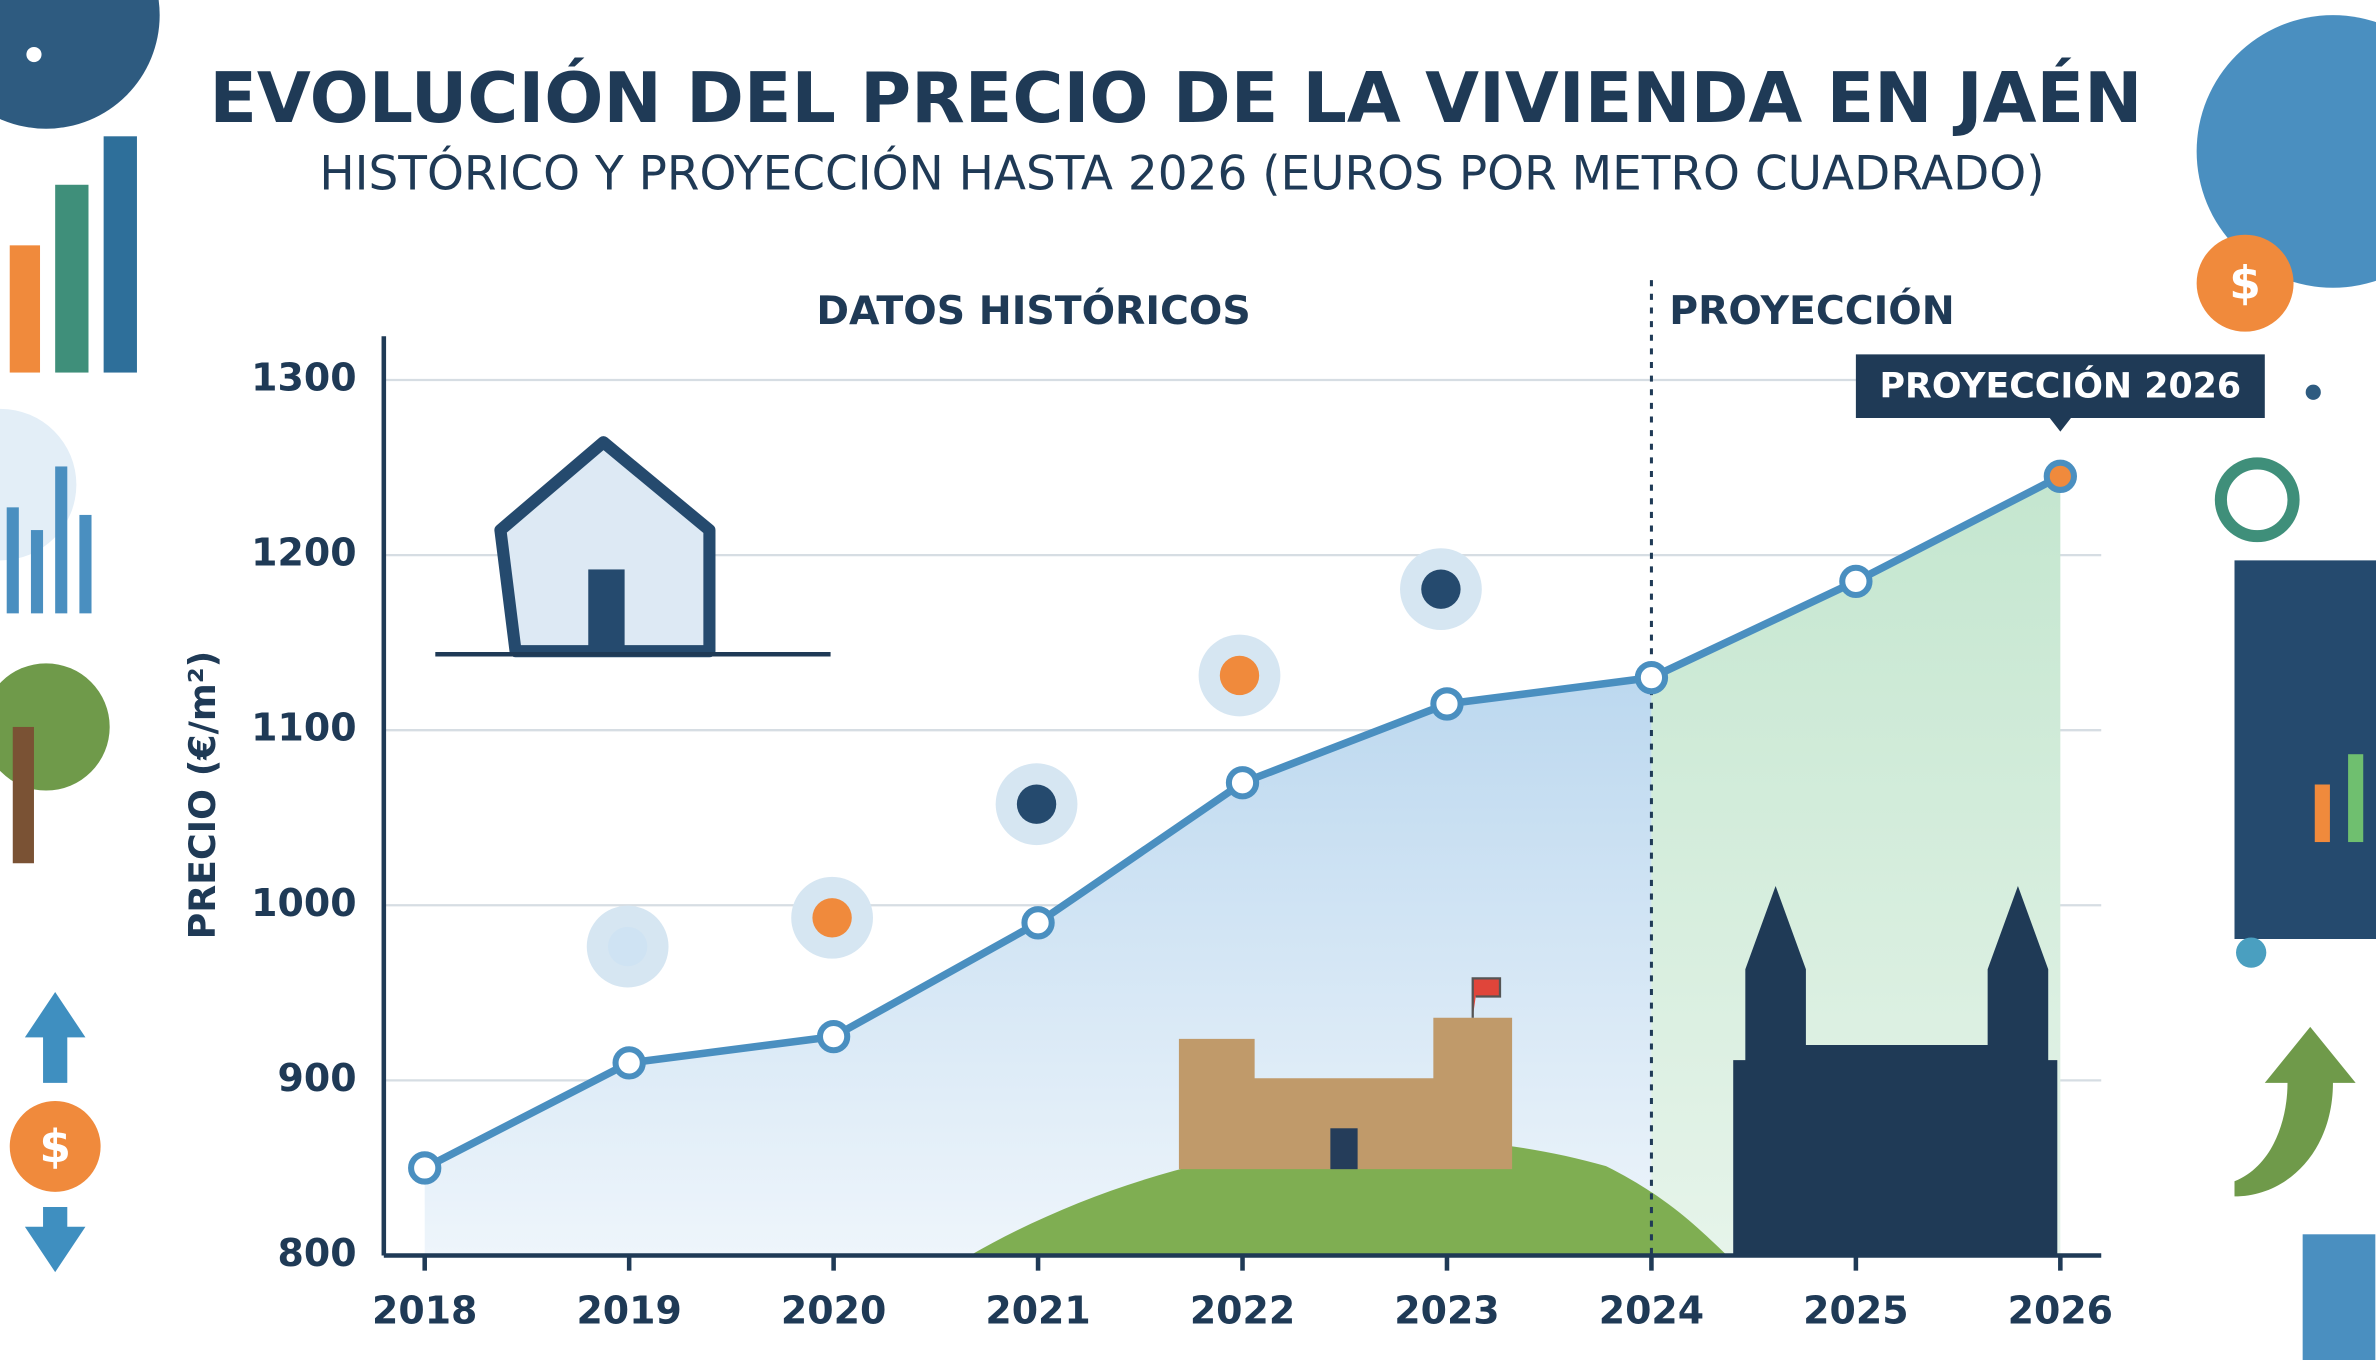  What do you see at coordinates (303, 553) in the screenshot?
I see `y-tick-label: 1200` at bounding box center [303, 553].